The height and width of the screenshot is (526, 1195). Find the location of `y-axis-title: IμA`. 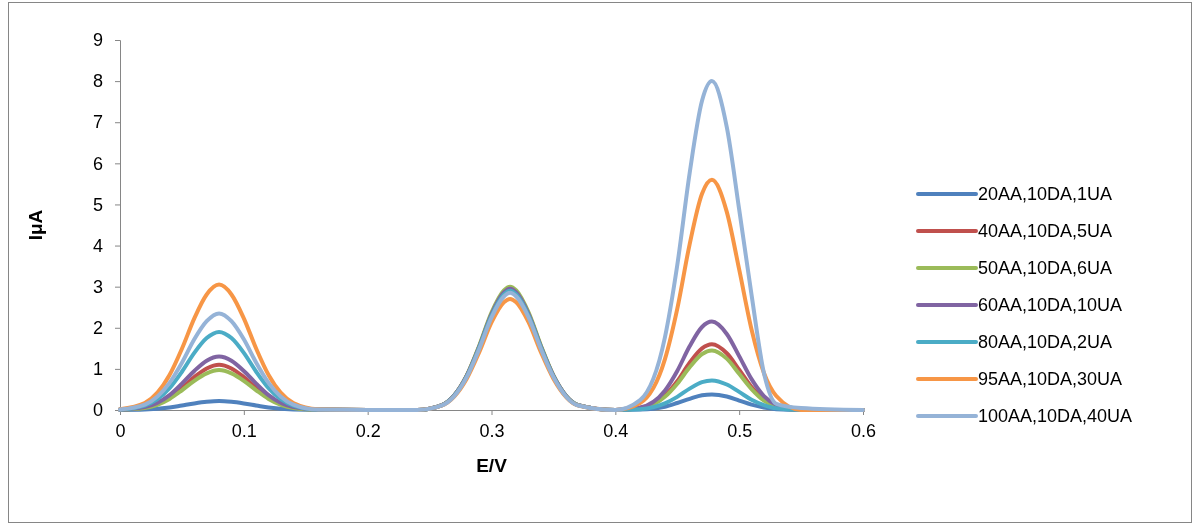

y-axis-title: IμA is located at coordinates (35, 225).